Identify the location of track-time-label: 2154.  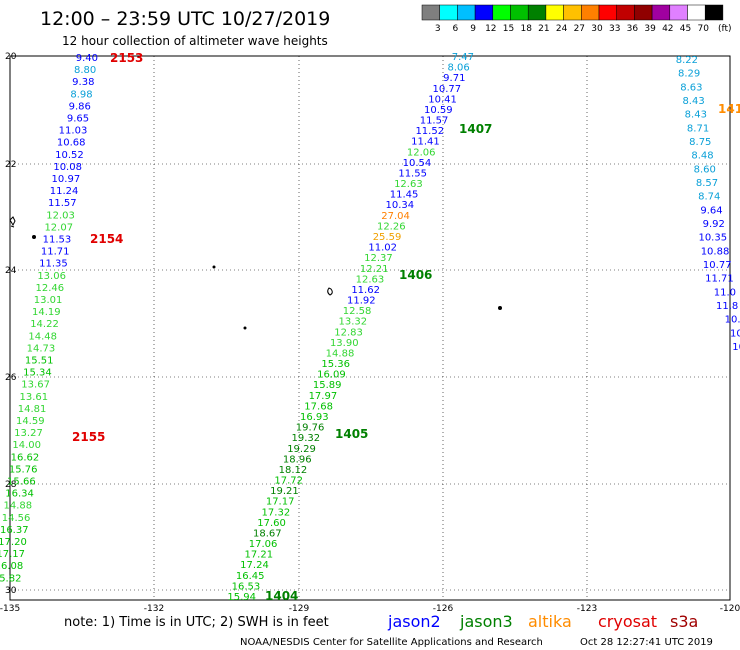
(106, 239).